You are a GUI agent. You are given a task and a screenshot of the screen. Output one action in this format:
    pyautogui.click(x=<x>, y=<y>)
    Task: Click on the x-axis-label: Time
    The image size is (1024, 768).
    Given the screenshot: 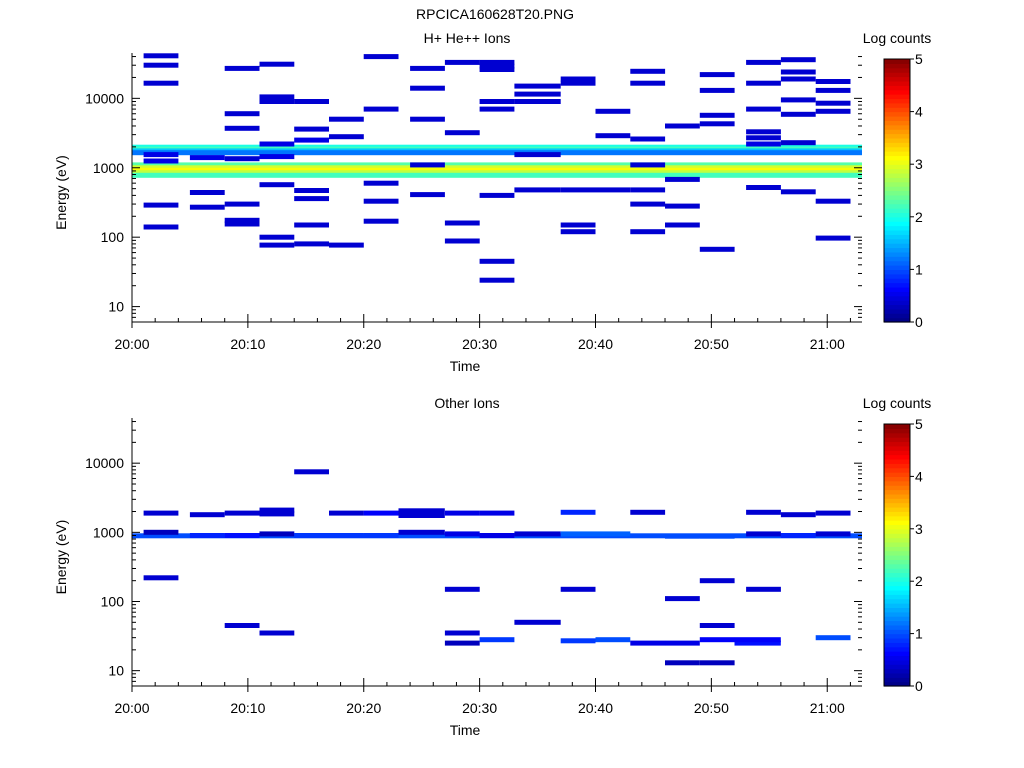 What is the action you would take?
    pyautogui.click(x=465, y=366)
    